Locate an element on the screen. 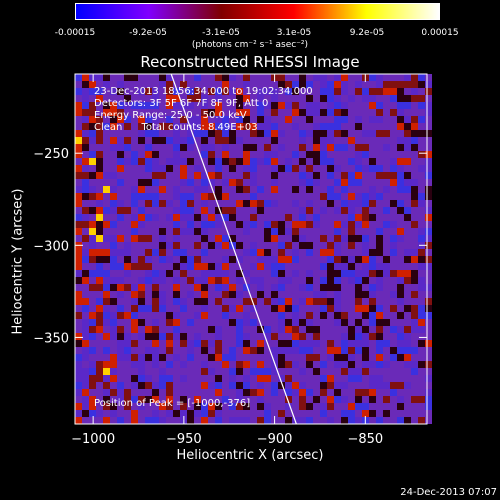 The height and width of the screenshot is (500, 500). x-tick-label: −850 is located at coordinates (365, 439).